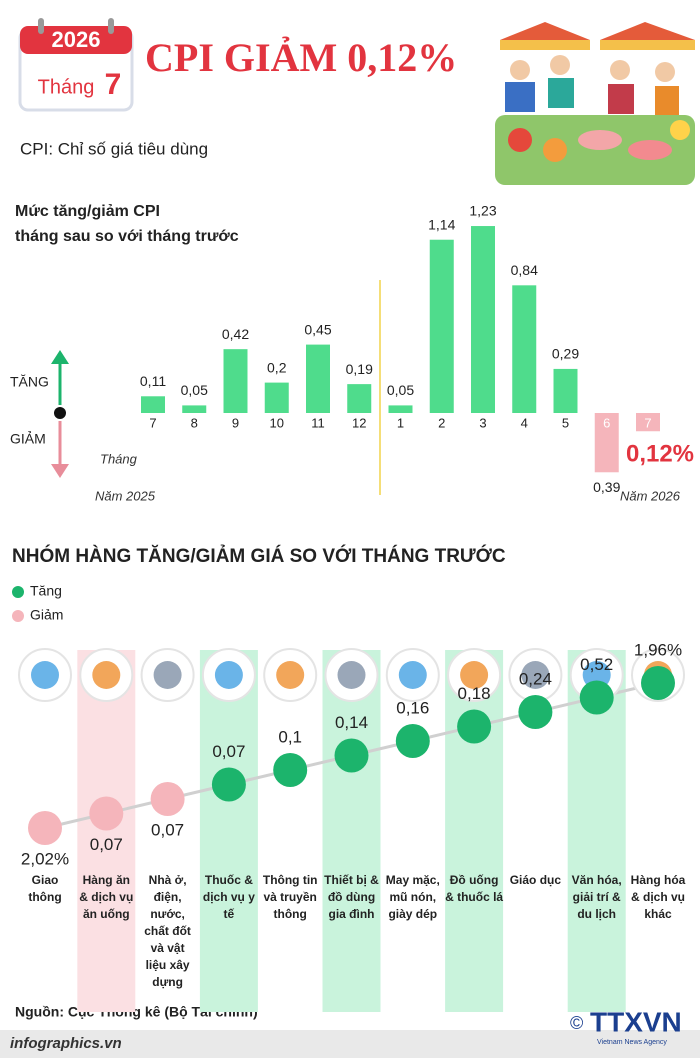 This screenshot has height=1058, width=700. I want to click on up-label: TĂNG, so click(29, 382).